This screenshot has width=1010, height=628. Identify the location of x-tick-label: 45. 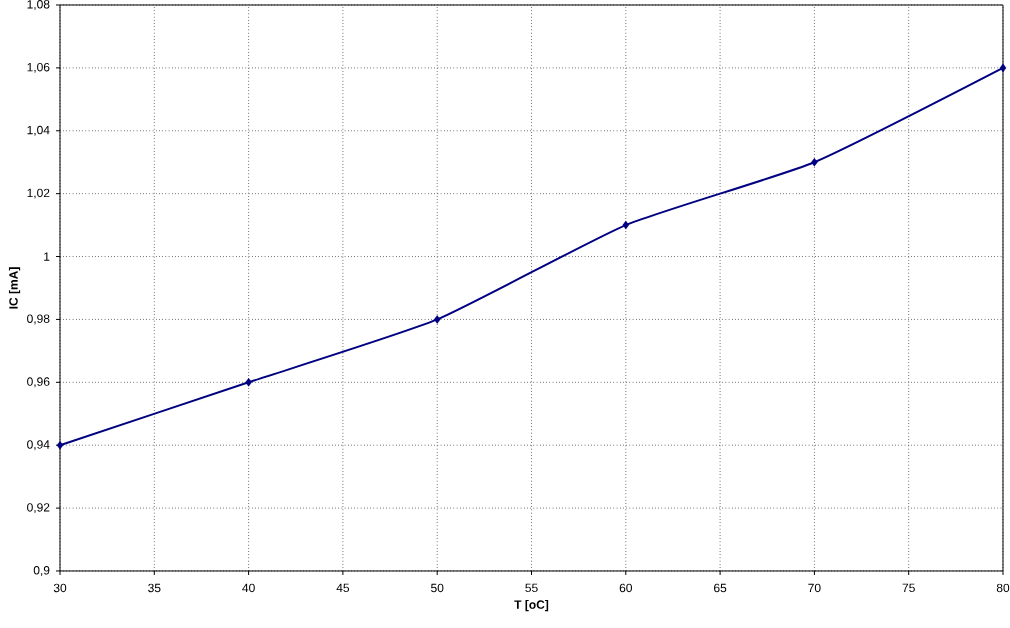
(343, 588).